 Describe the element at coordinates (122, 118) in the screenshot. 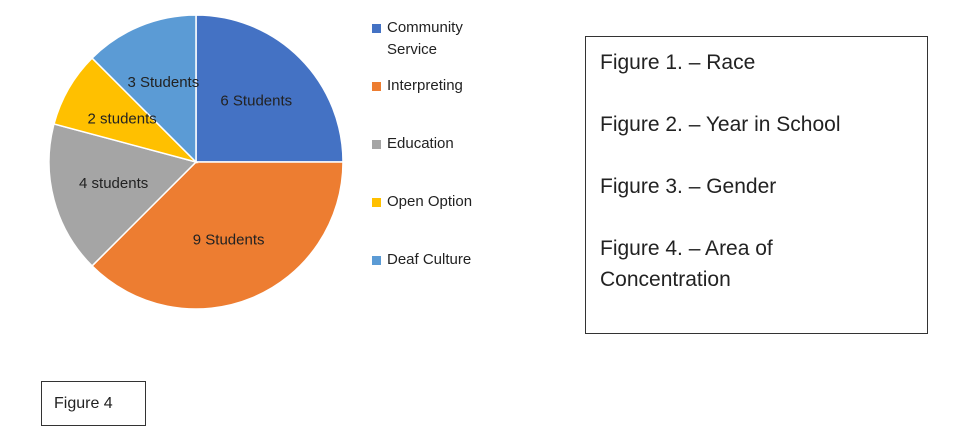

I see `data-label: 2 students` at that location.